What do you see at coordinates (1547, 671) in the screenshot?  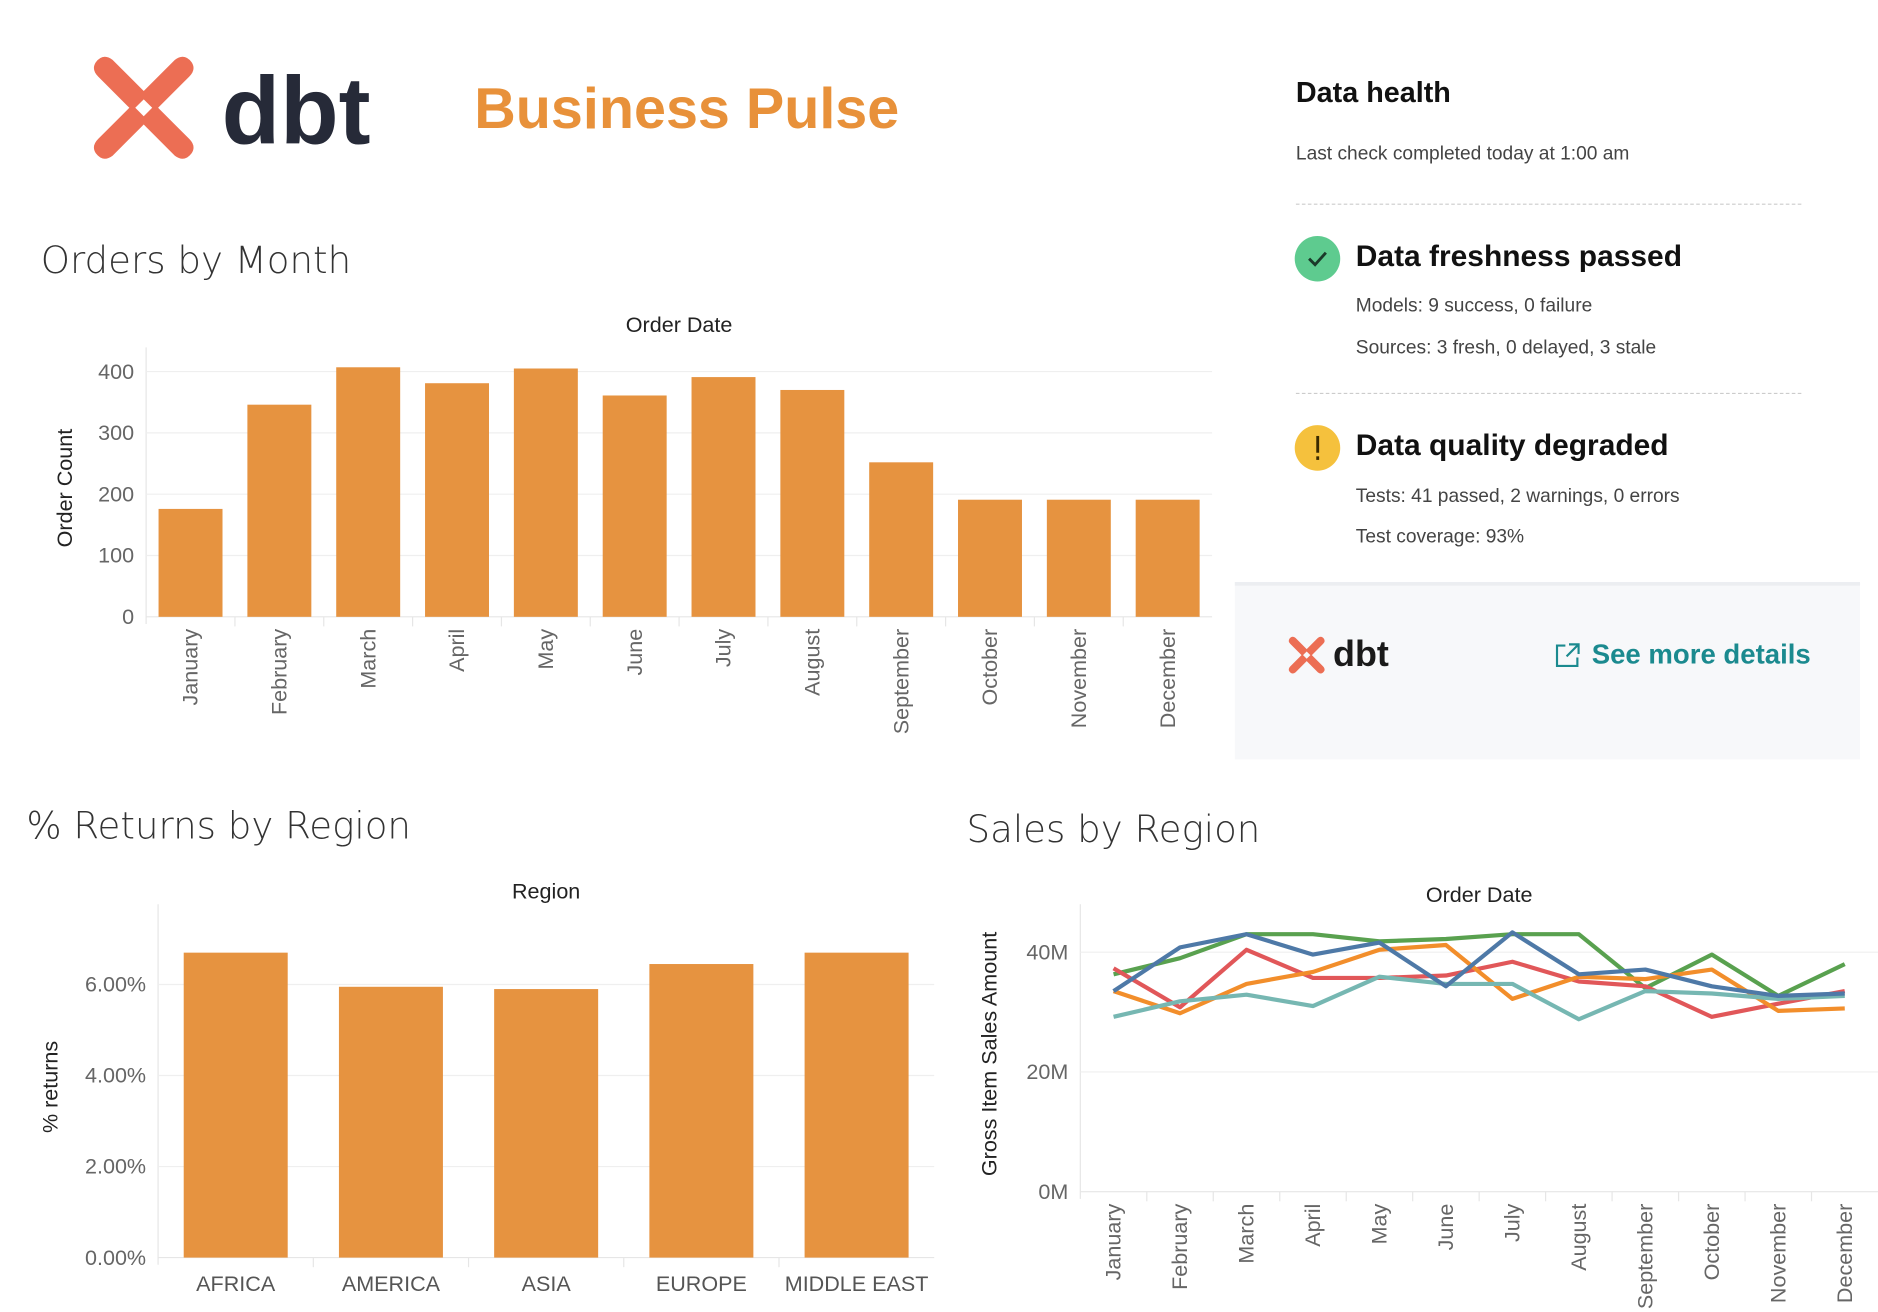 I see `health-footer: dbt See more details` at bounding box center [1547, 671].